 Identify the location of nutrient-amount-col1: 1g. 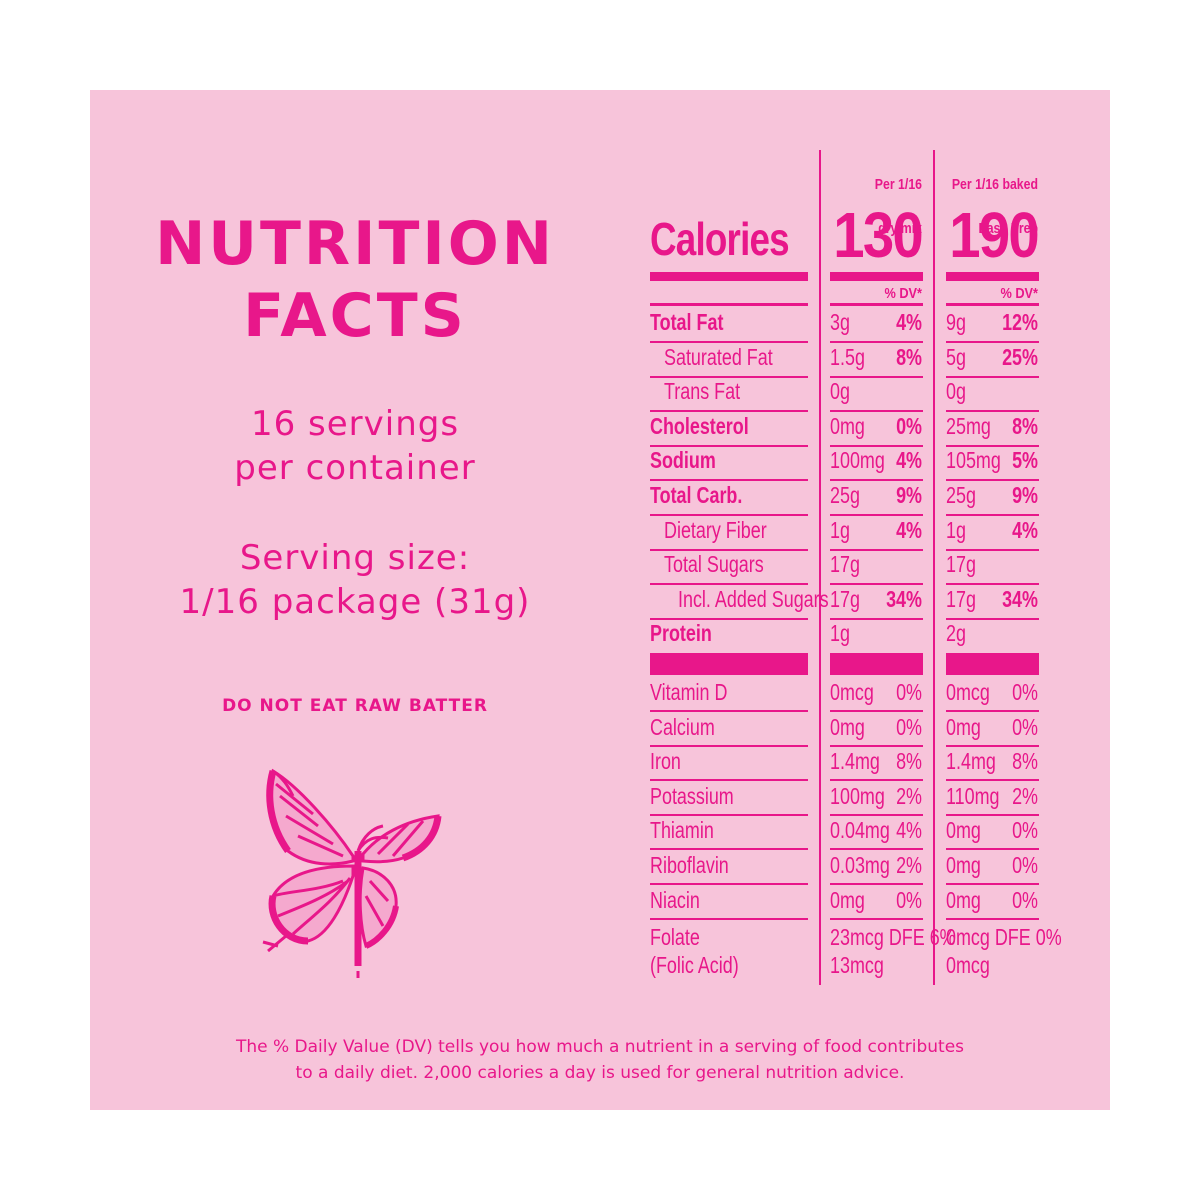
(840, 529).